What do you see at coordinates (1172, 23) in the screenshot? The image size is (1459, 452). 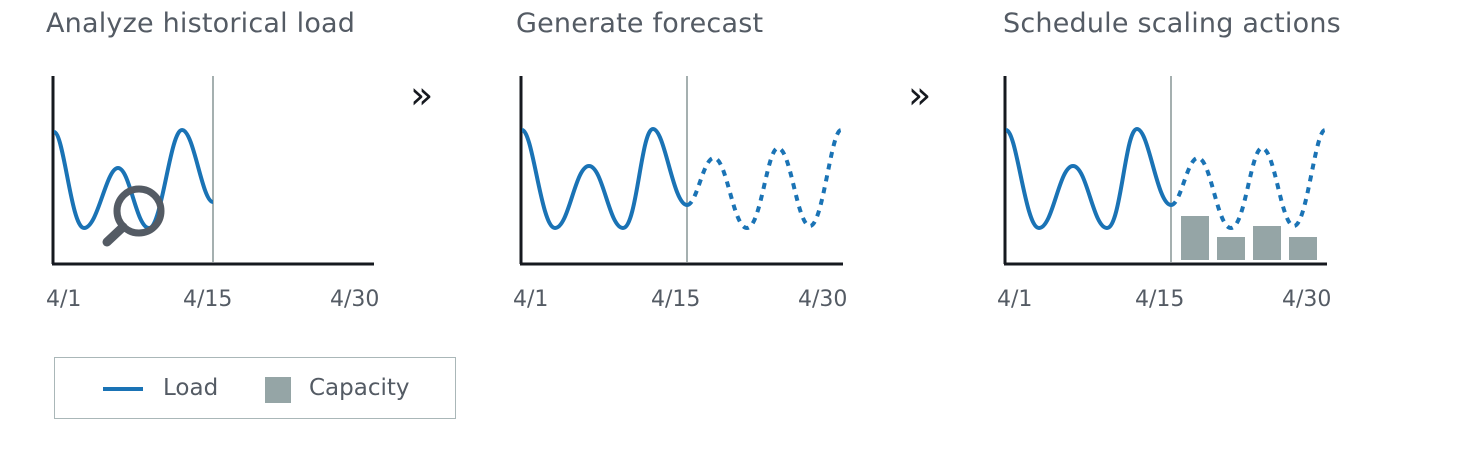 I see `panel-title: Schedule scaling actions` at bounding box center [1172, 23].